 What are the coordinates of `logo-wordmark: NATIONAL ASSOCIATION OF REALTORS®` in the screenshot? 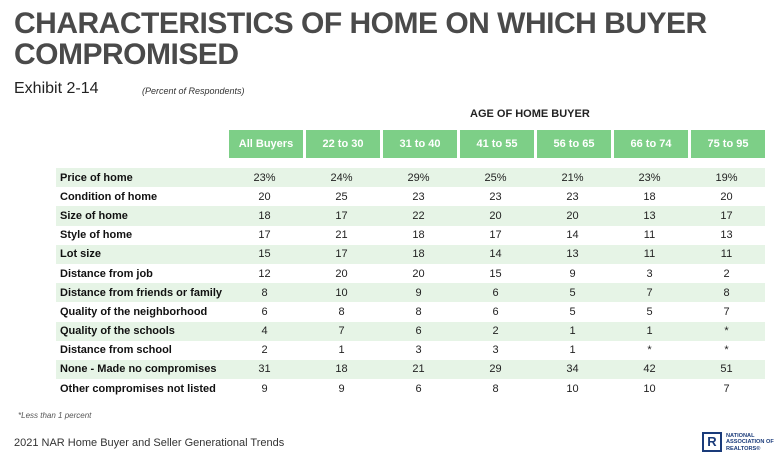 It's located at (750, 442).